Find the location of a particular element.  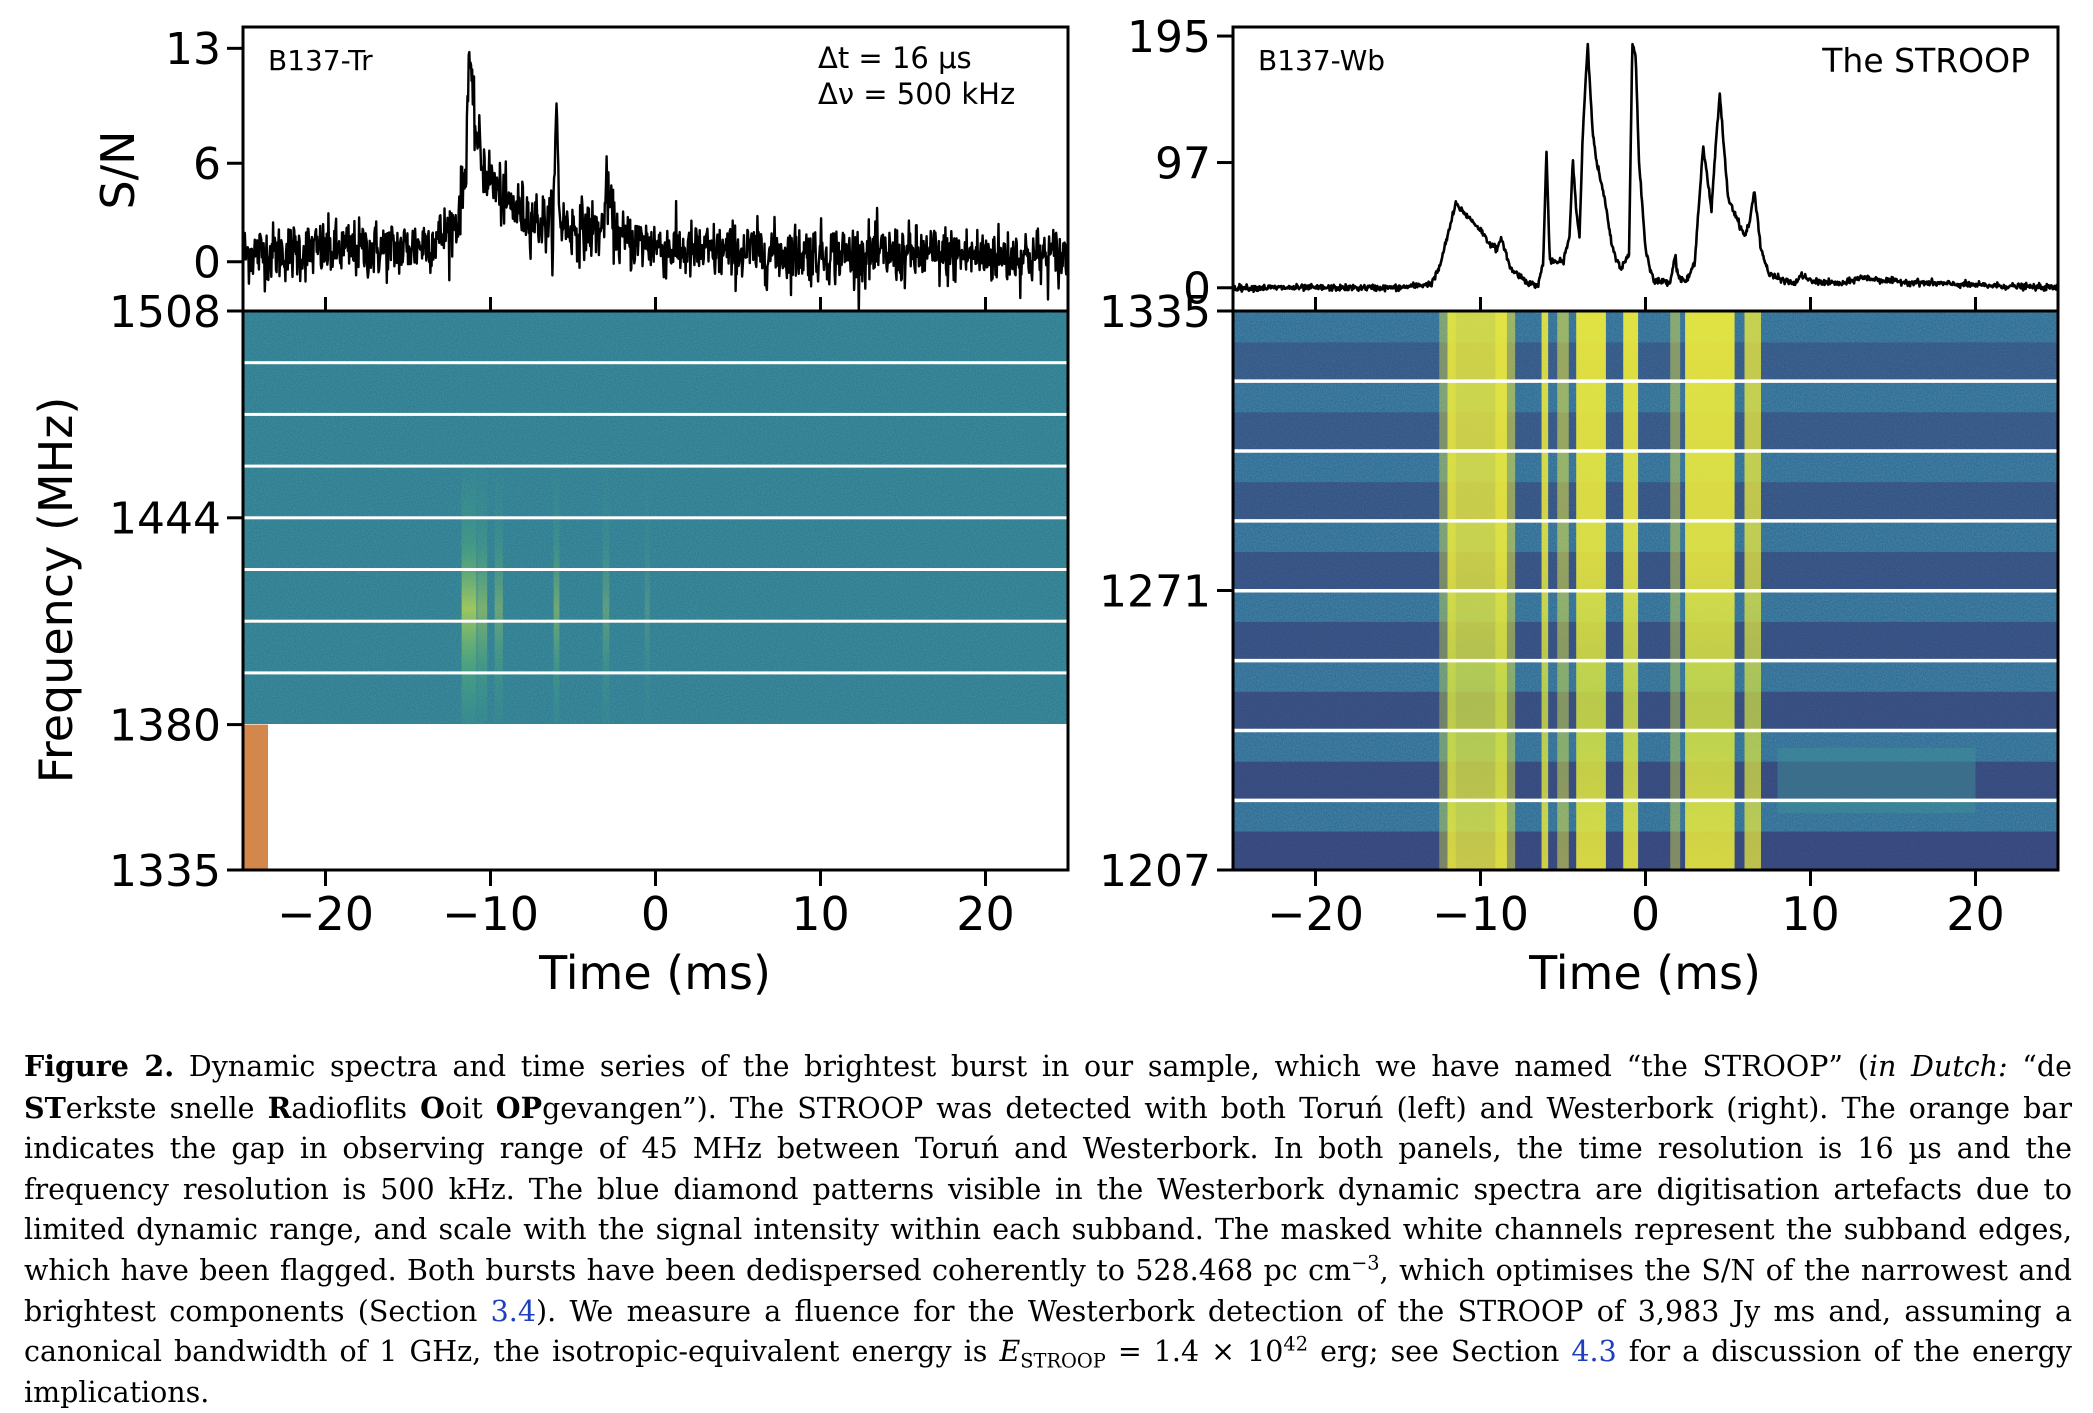

left-spectrum-x-ticks: −20 −10 0 10 20 is located at coordinates (646, 905).